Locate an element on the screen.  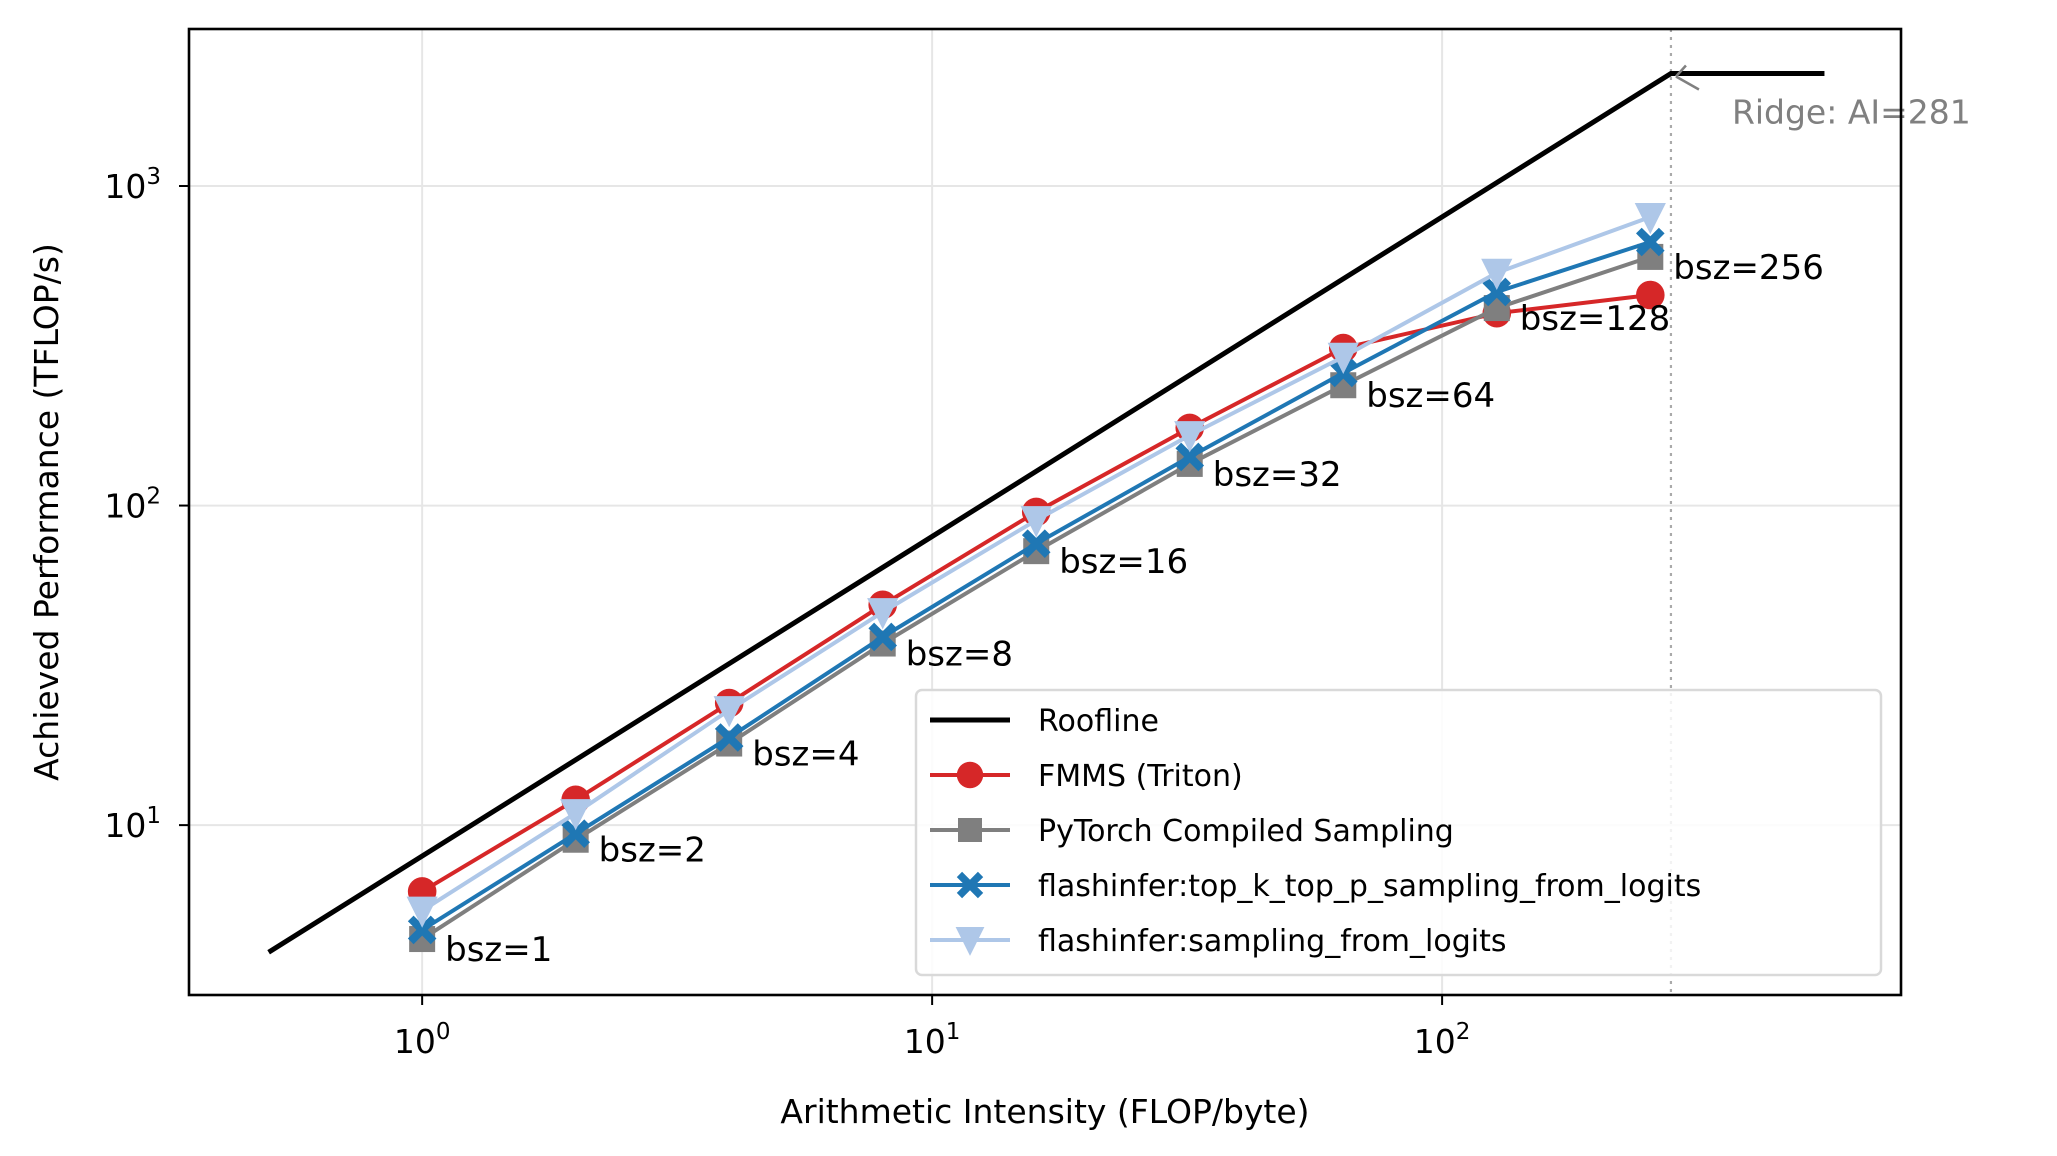
point-label: bsz=16 is located at coordinates (1123, 562).